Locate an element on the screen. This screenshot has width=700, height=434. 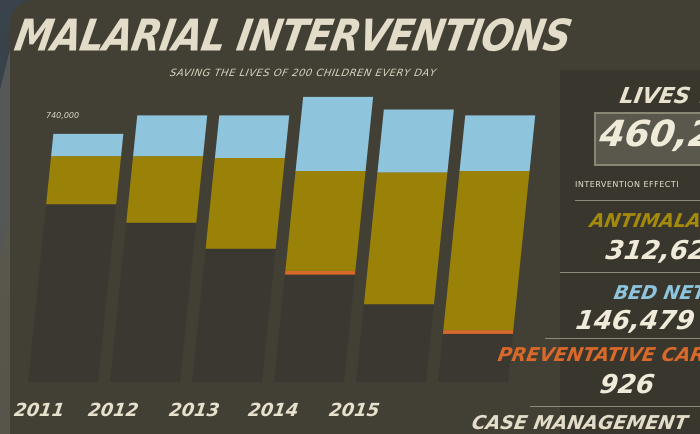
x-tick-label-2011: 2011 is located at coordinates (39, 410).